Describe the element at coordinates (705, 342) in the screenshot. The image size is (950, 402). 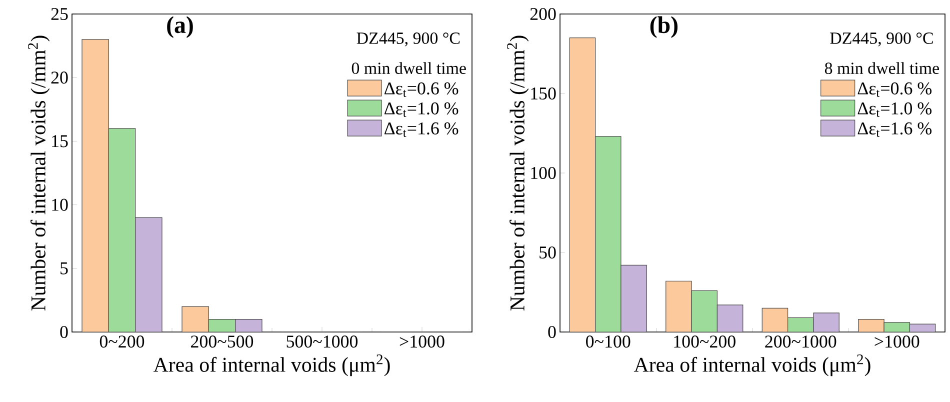
I see `x-tick-label: 100~200` at that location.